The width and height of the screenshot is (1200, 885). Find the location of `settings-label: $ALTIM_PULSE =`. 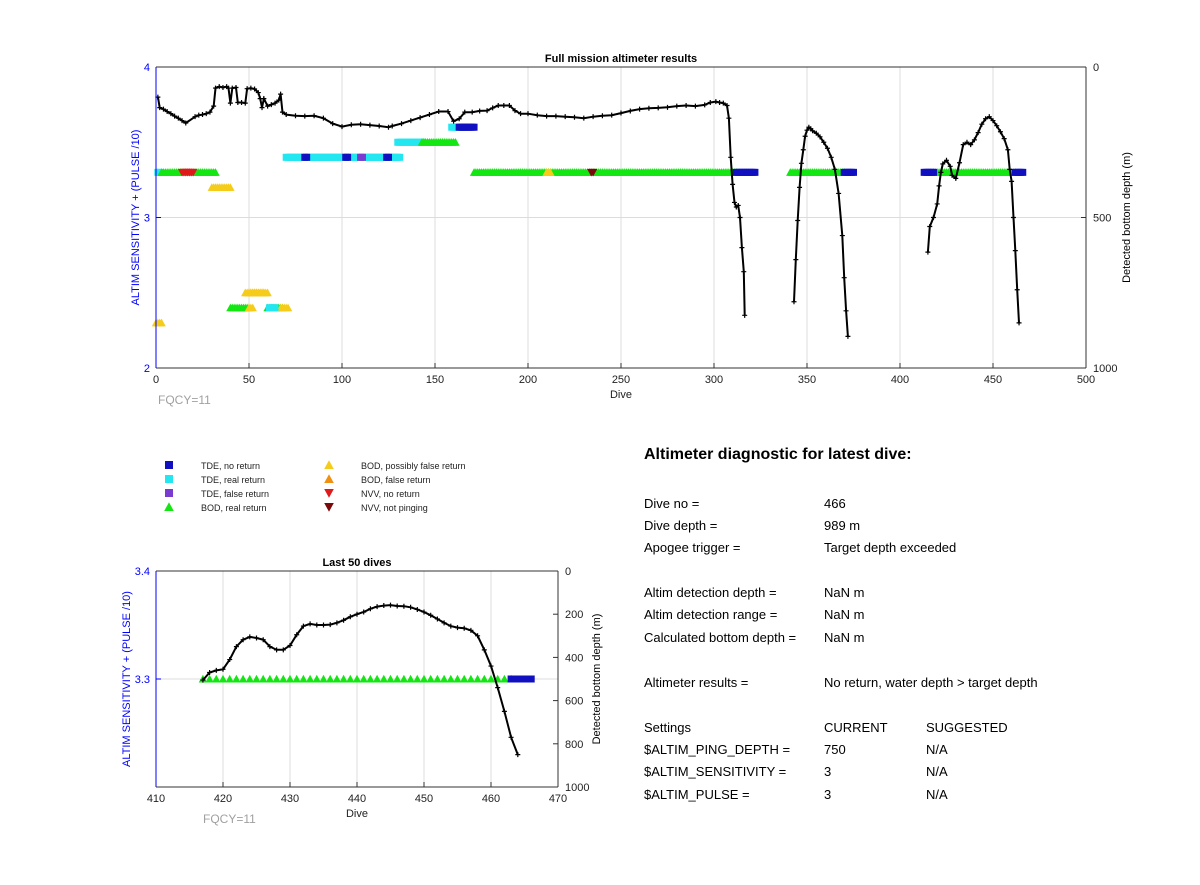

settings-label: $ALTIM_PULSE = is located at coordinates (697, 794).